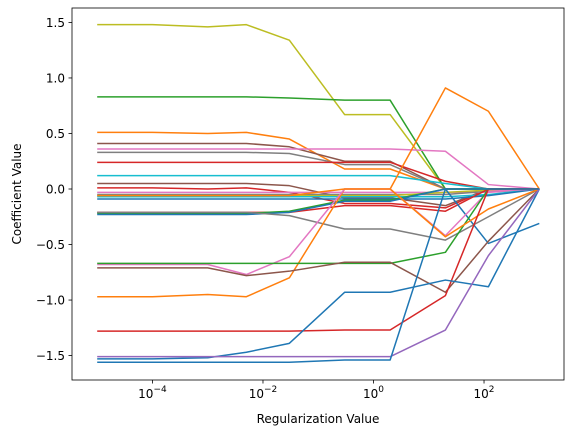 The width and height of the screenshot is (579, 437). Describe the element at coordinates (55, 78) in the screenshot. I see `y-tick-label-2: 1.0` at that location.